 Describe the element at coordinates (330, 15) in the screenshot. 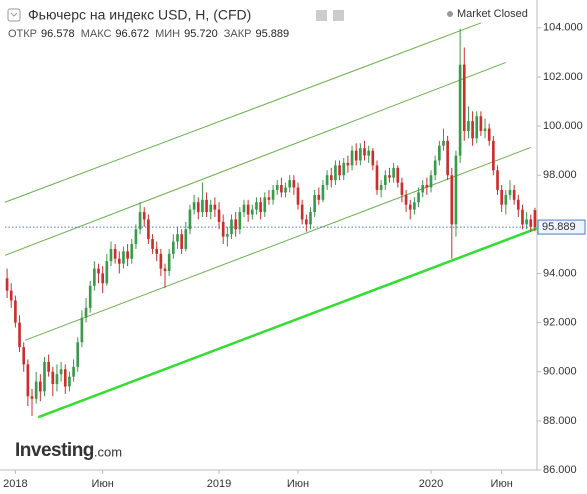

I see `settings-icons` at that location.